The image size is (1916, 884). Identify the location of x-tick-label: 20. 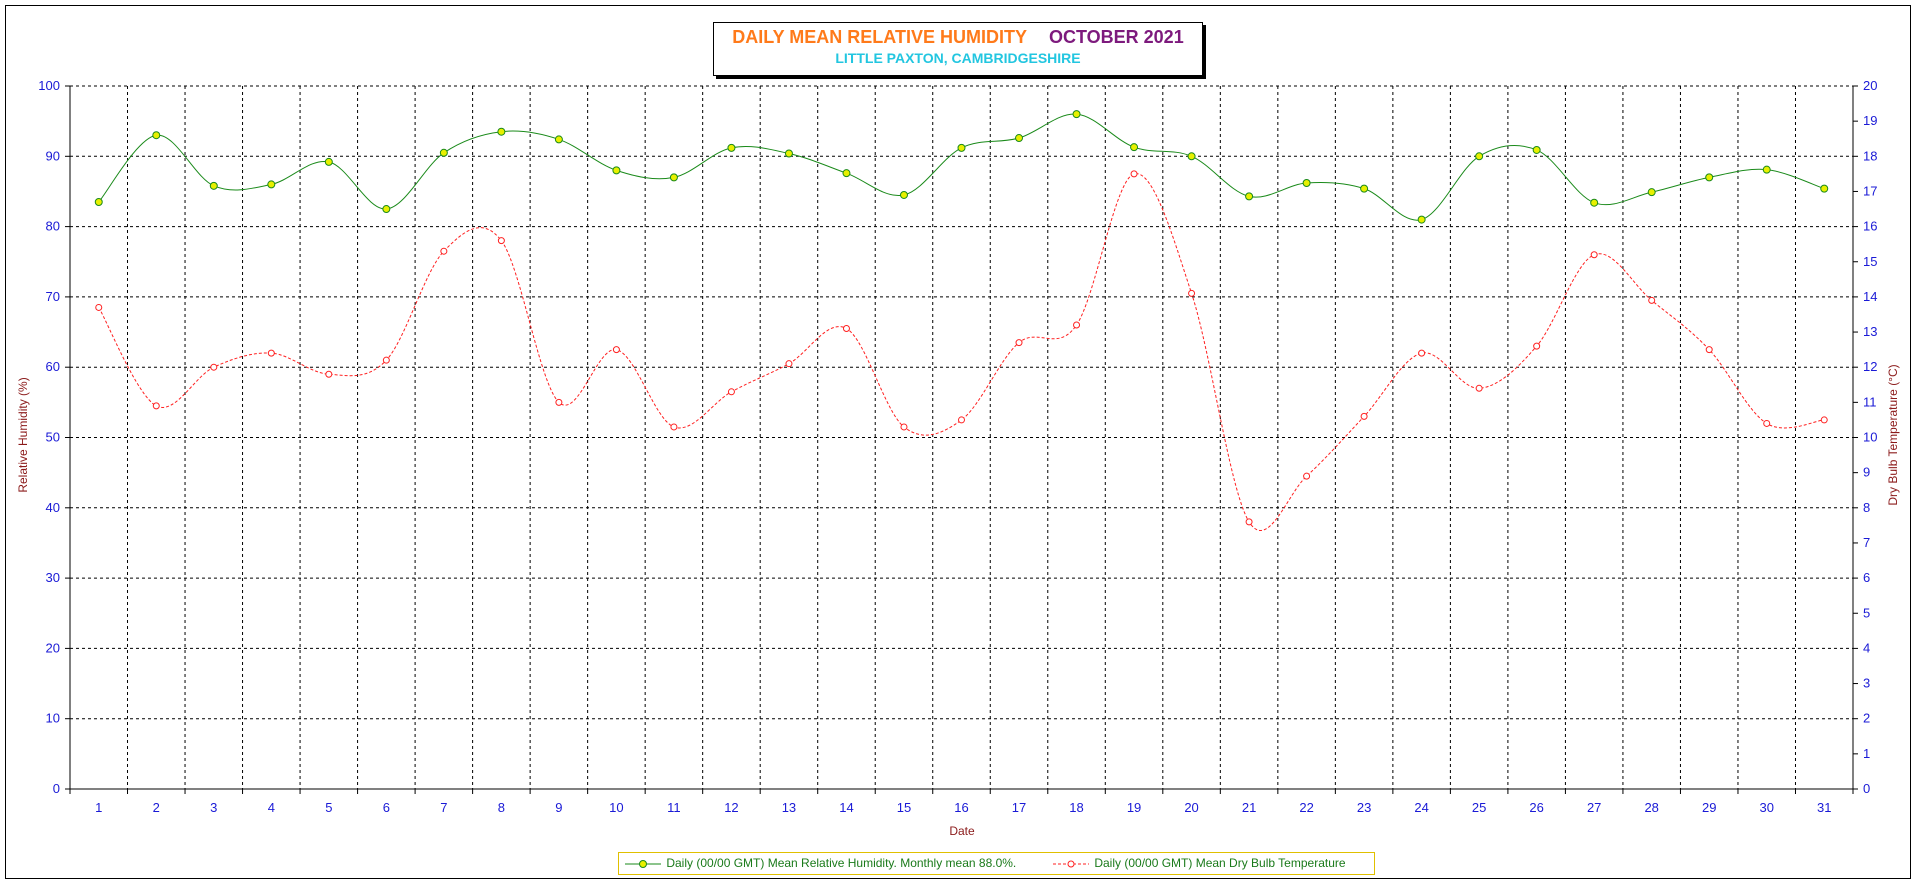
(1191, 807).